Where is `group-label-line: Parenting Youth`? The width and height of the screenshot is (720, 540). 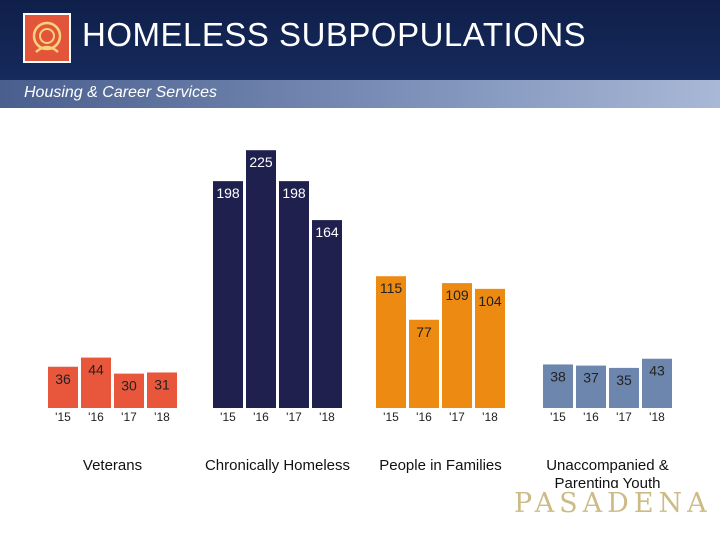
group-label-line: Parenting Youth is located at coordinates (608, 481).